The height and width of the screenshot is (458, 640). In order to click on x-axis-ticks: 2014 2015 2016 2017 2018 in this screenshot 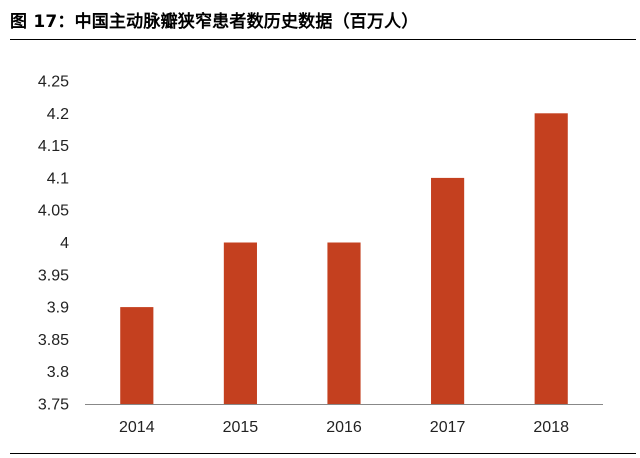, I will do `click(344, 427)`.